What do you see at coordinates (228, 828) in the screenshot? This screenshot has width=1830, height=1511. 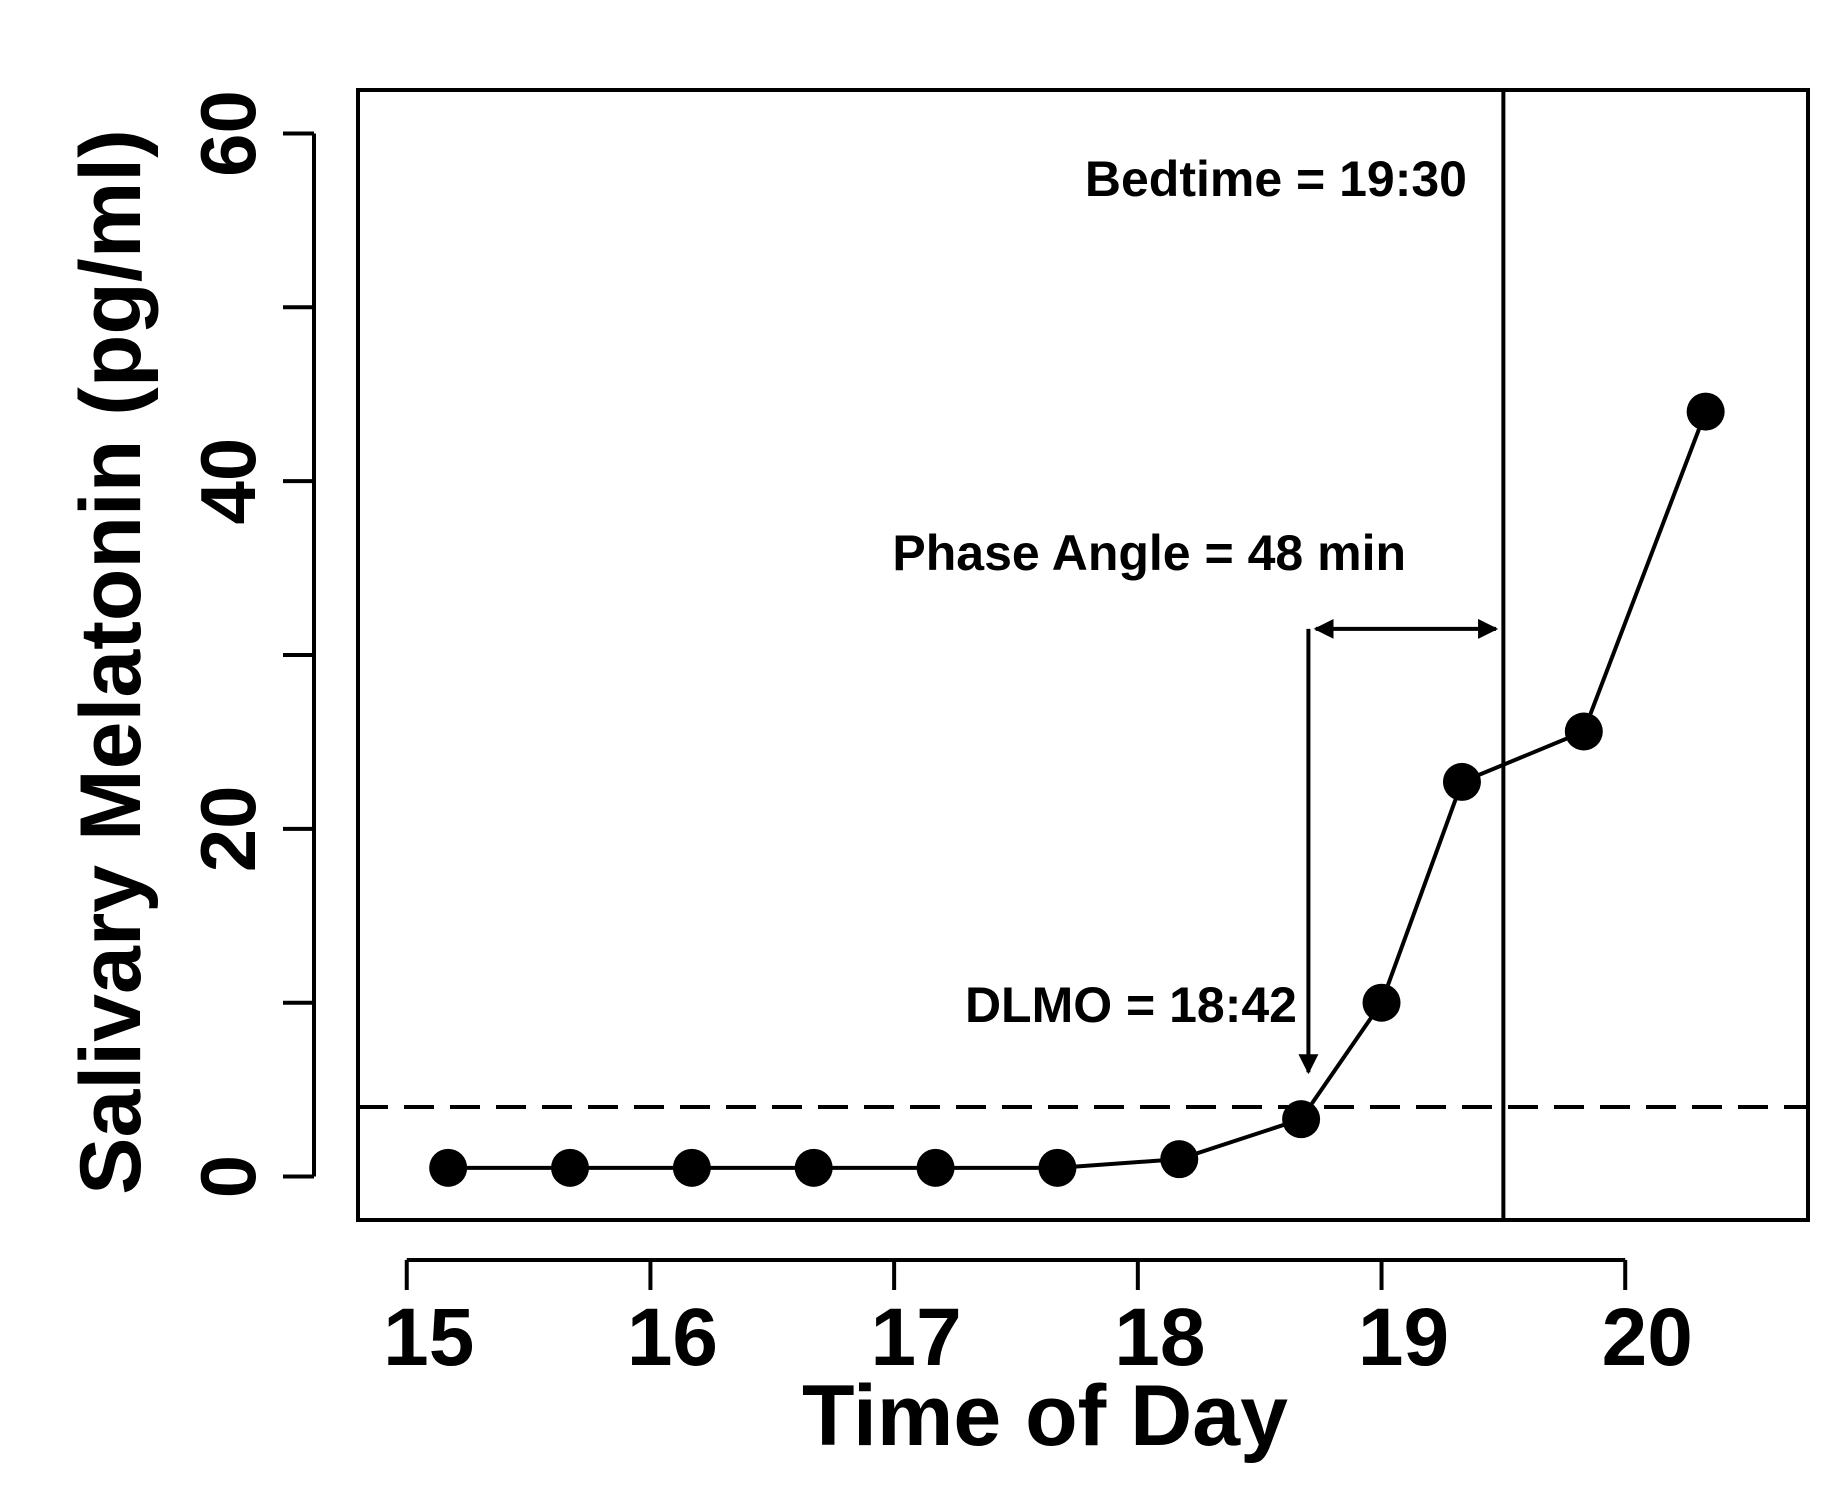 I see `y-tick-label: 20` at bounding box center [228, 828].